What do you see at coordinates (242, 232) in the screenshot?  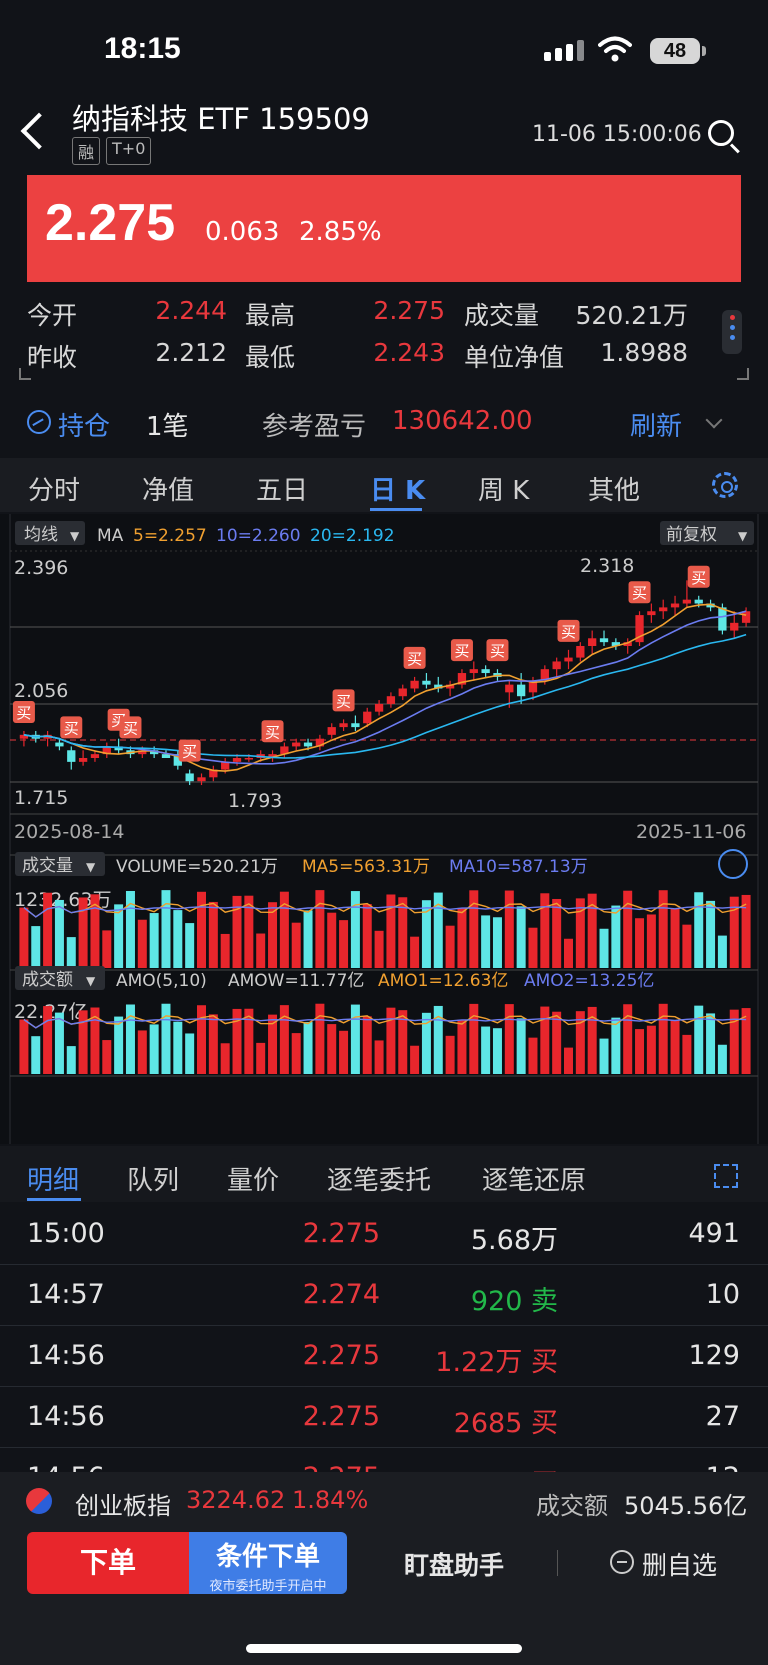 I see `price-change: 0.063` at bounding box center [242, 232].